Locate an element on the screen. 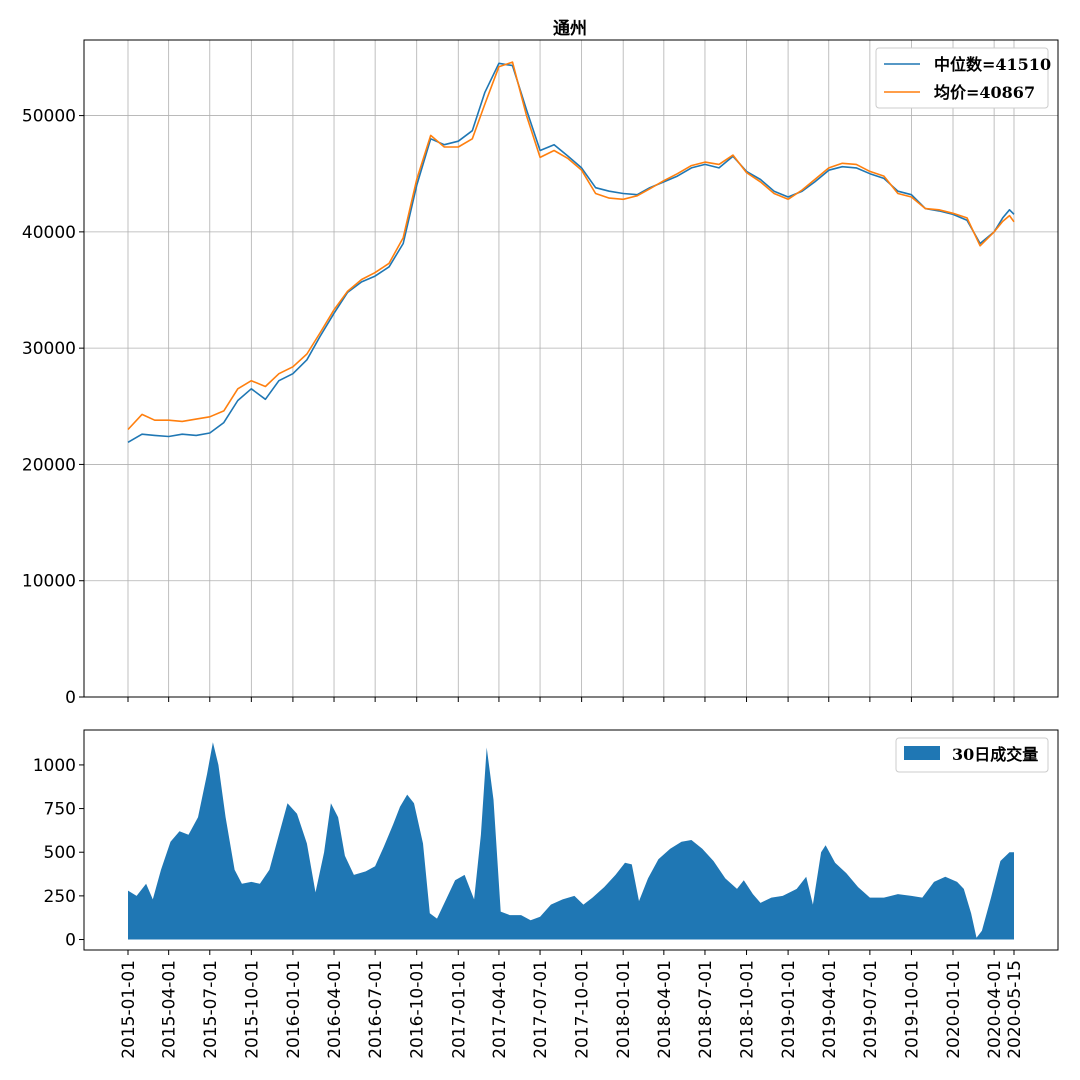 The image size is (1080, 1080). date-tick-label-18: 2019-07-01 is located at coordinates (871, 1009).